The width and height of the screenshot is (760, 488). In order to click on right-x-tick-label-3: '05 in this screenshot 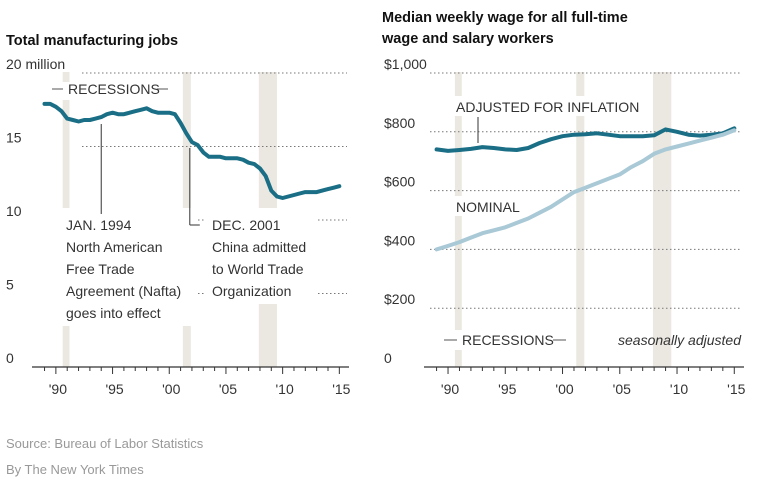, I will do `click(622, 389)`.